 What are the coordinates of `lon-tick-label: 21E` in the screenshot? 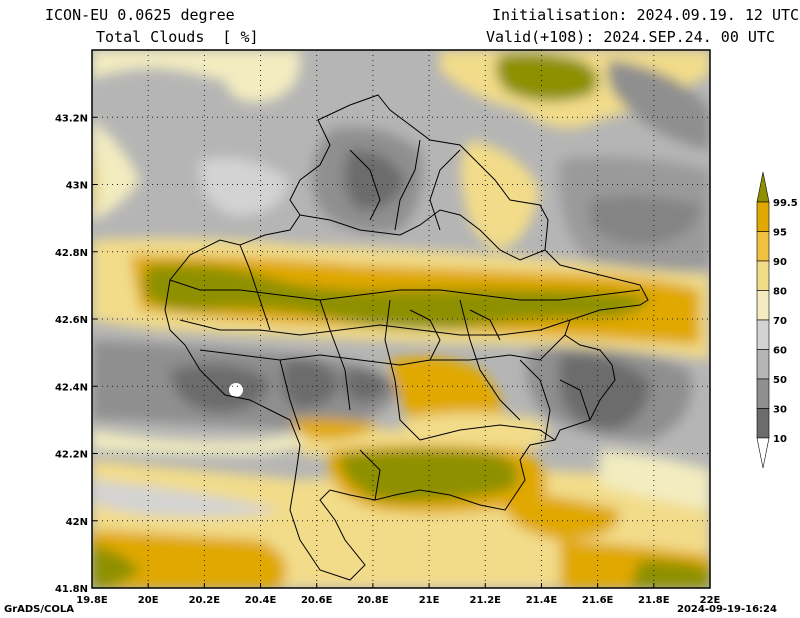 It's located at (429, 600).